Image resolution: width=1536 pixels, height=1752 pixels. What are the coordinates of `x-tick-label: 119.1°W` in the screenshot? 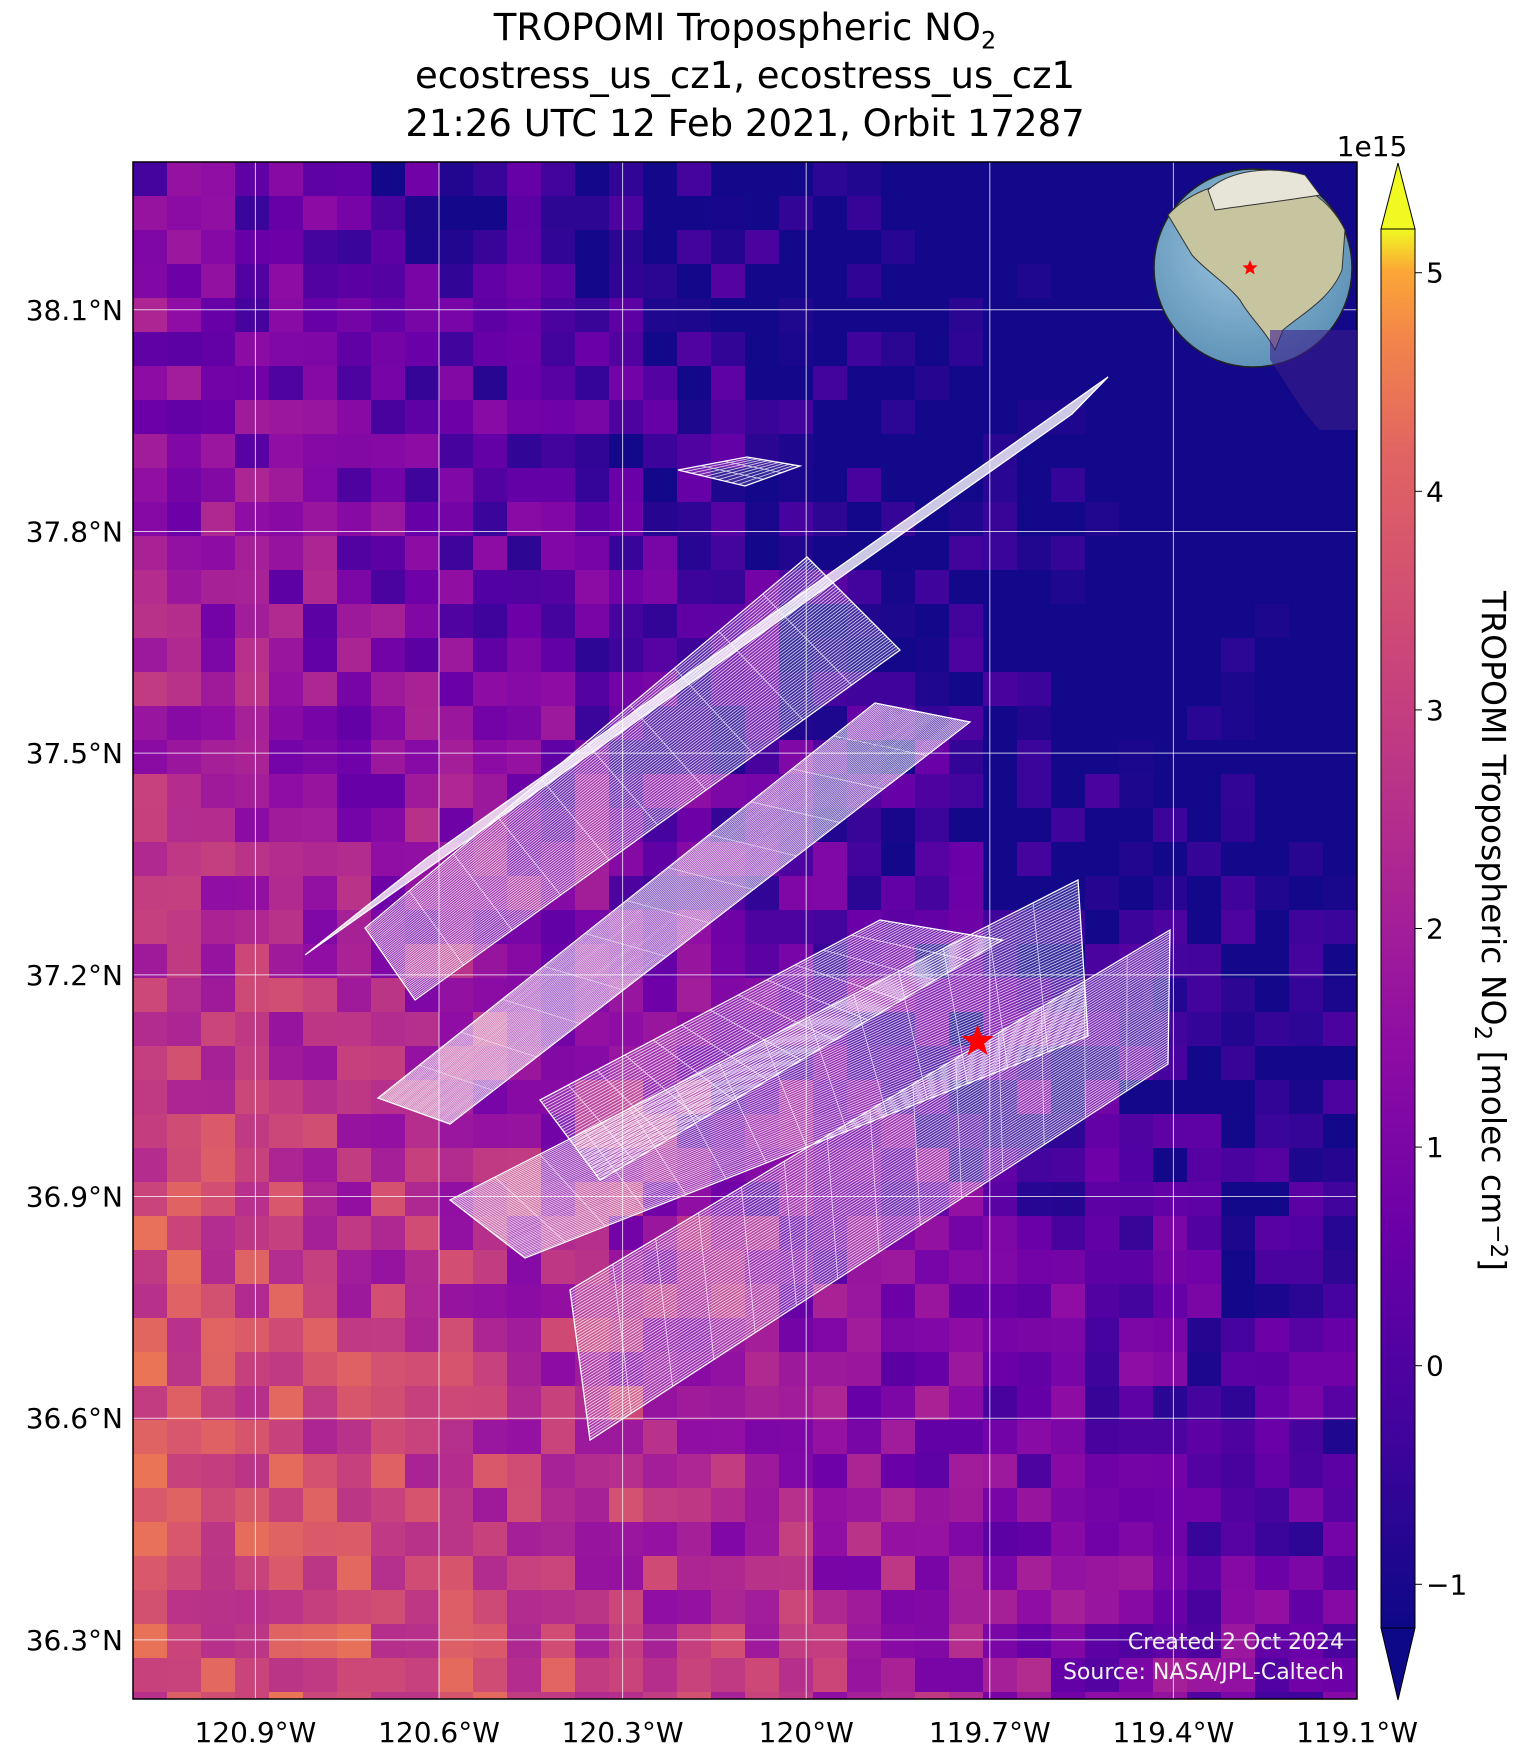 It's located at (1357, 1732).